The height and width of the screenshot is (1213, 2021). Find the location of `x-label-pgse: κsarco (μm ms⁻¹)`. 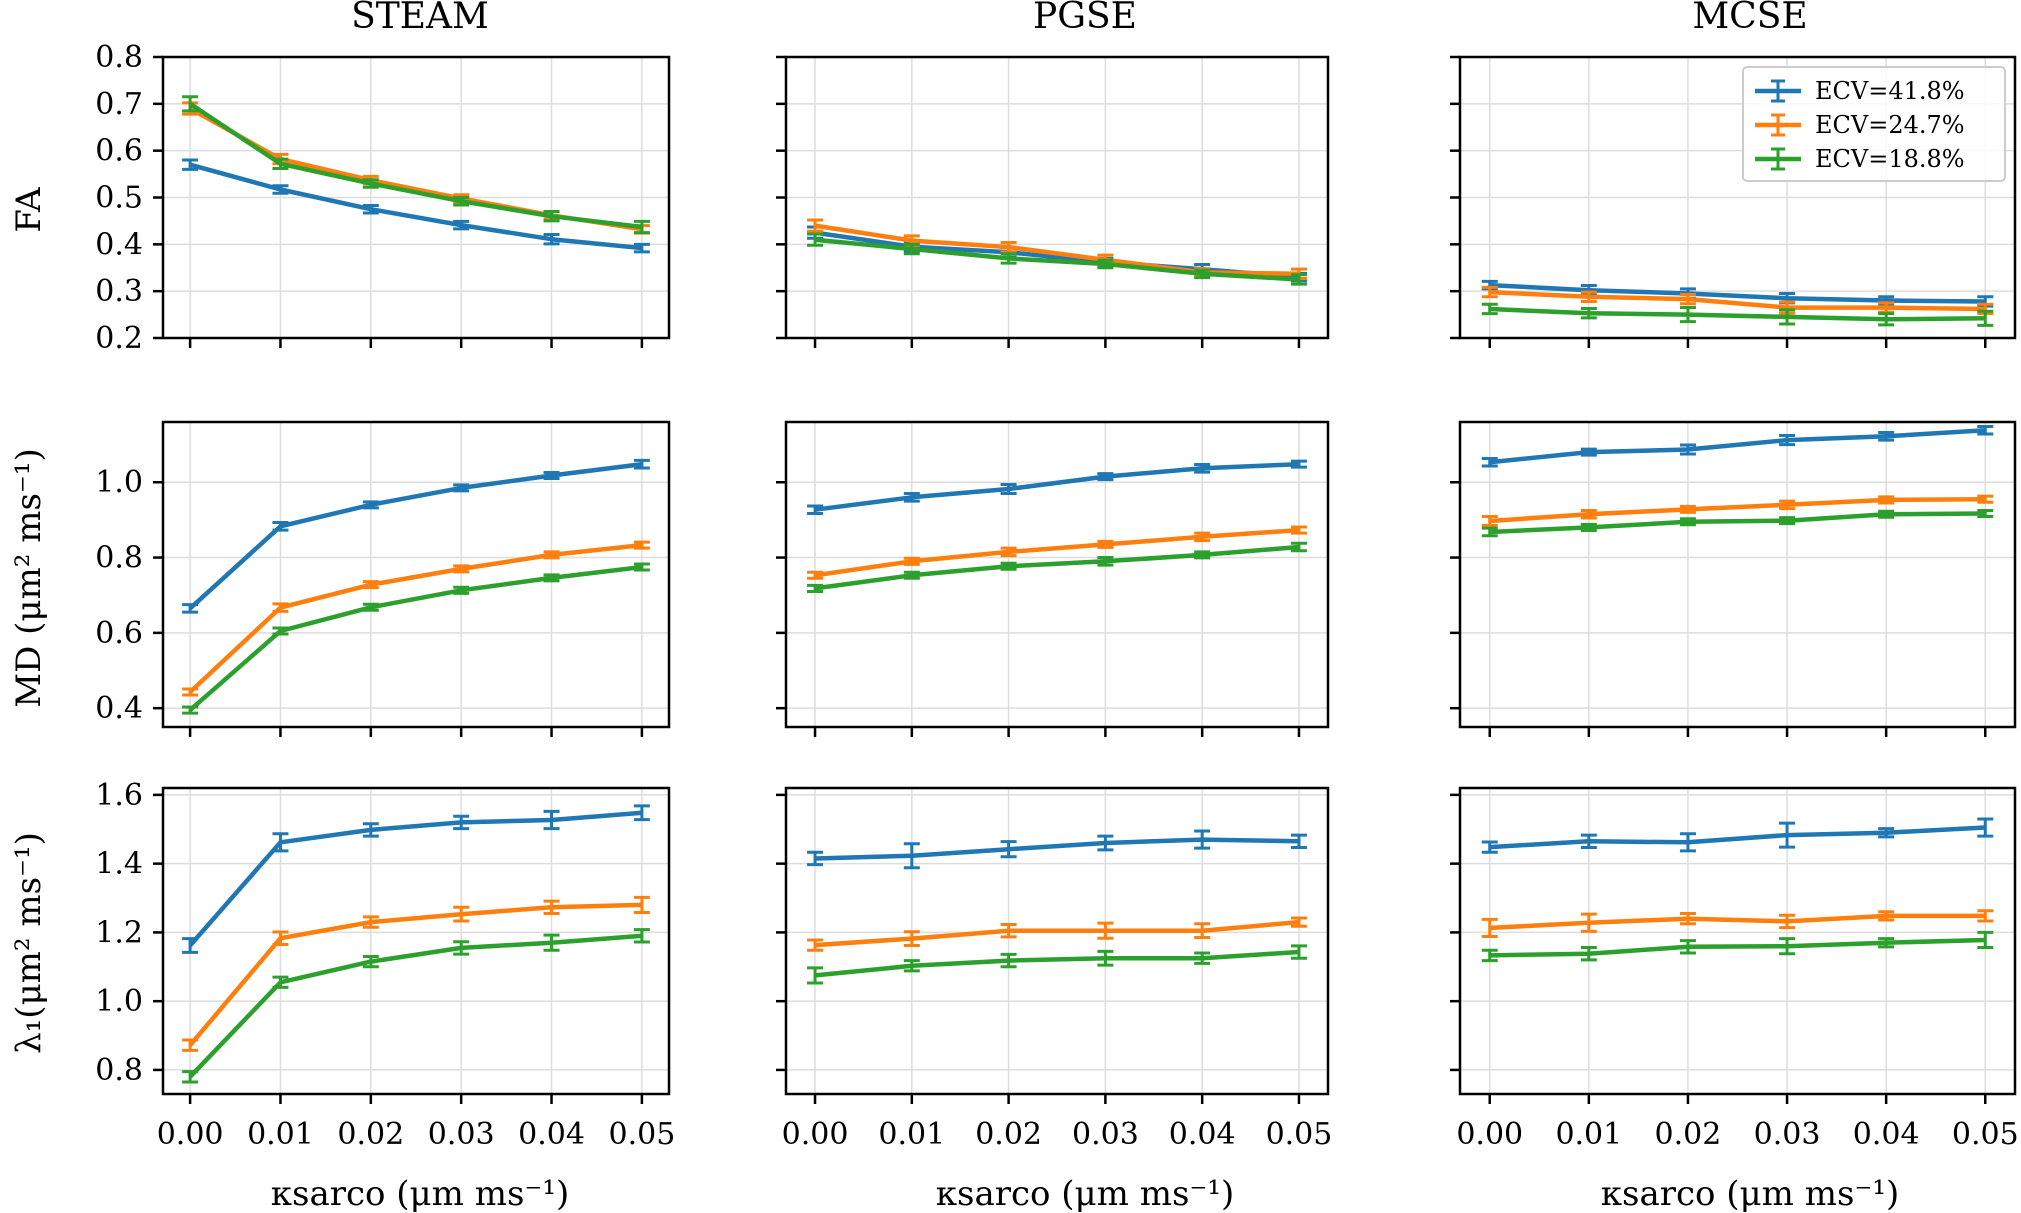

x-label-pgse: κsarco (μm ms⁻¹) is located at coordinates (1085, 1193).